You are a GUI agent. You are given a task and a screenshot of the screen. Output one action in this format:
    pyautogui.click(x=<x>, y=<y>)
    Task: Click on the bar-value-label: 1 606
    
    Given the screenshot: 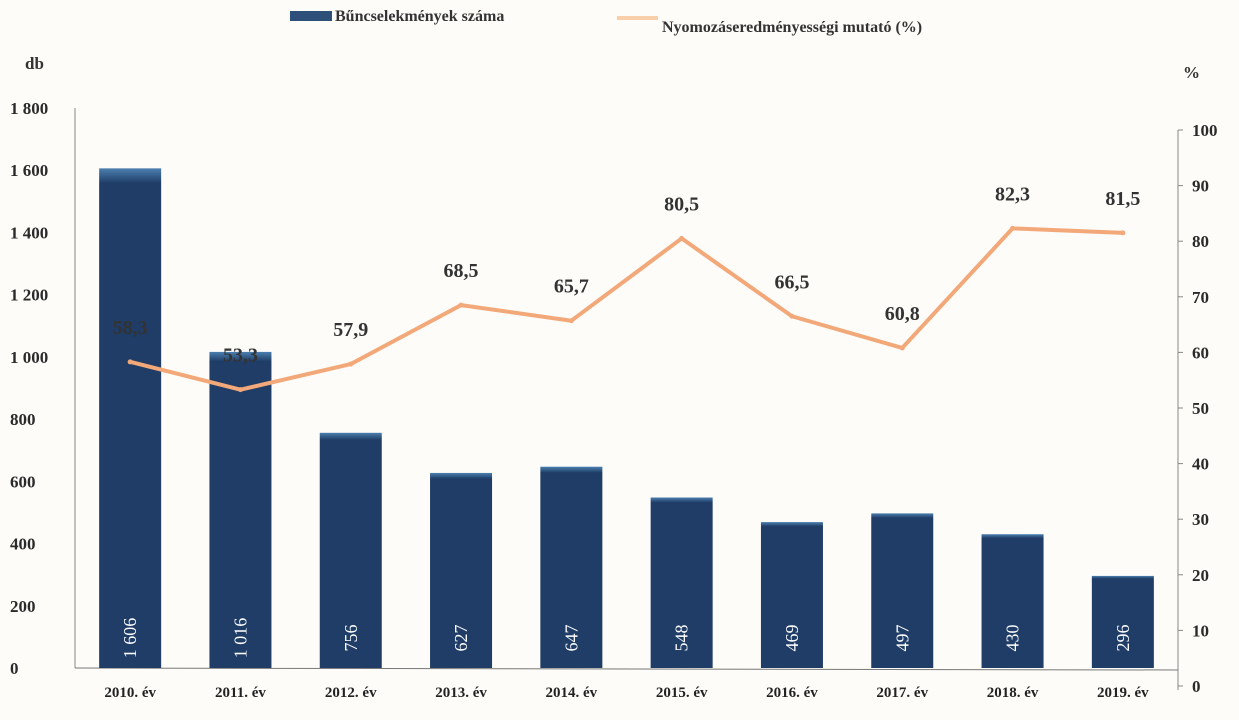 What is the action you would take?
    pyautogui.click(x=130, y=638)
    